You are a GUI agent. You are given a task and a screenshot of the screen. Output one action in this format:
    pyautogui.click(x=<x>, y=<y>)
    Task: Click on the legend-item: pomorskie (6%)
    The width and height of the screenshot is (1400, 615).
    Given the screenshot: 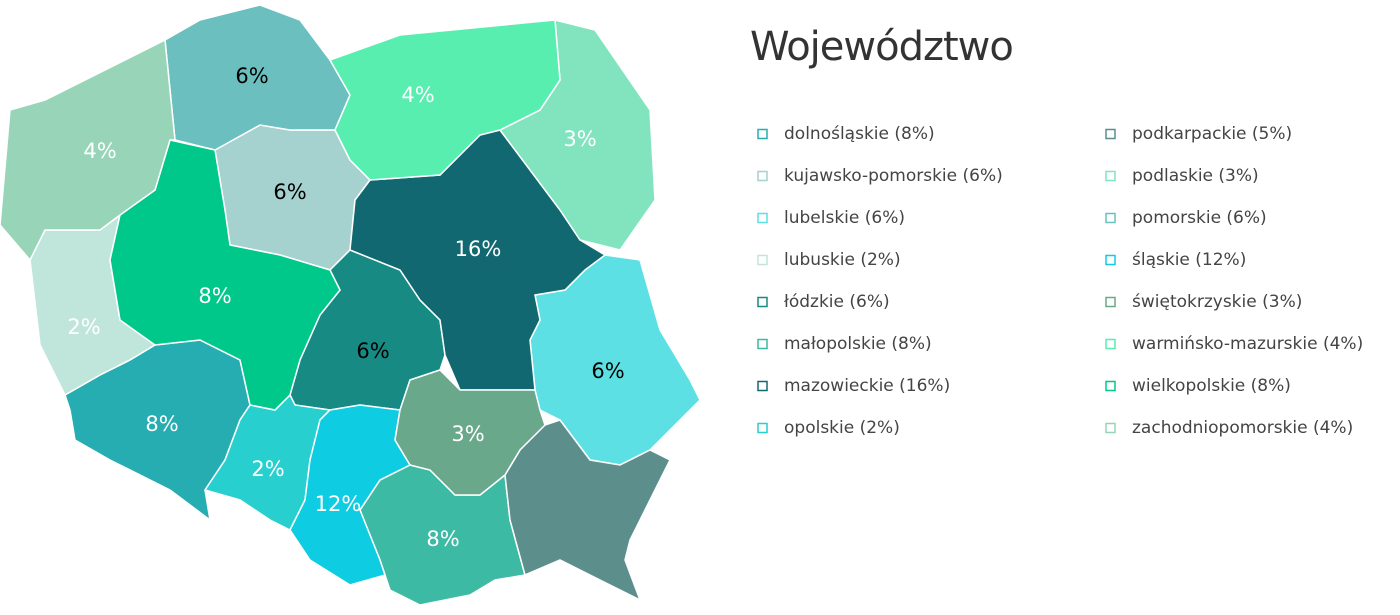 What is the action you would take?
    pyautogui.click(x=1186, y=218)
    